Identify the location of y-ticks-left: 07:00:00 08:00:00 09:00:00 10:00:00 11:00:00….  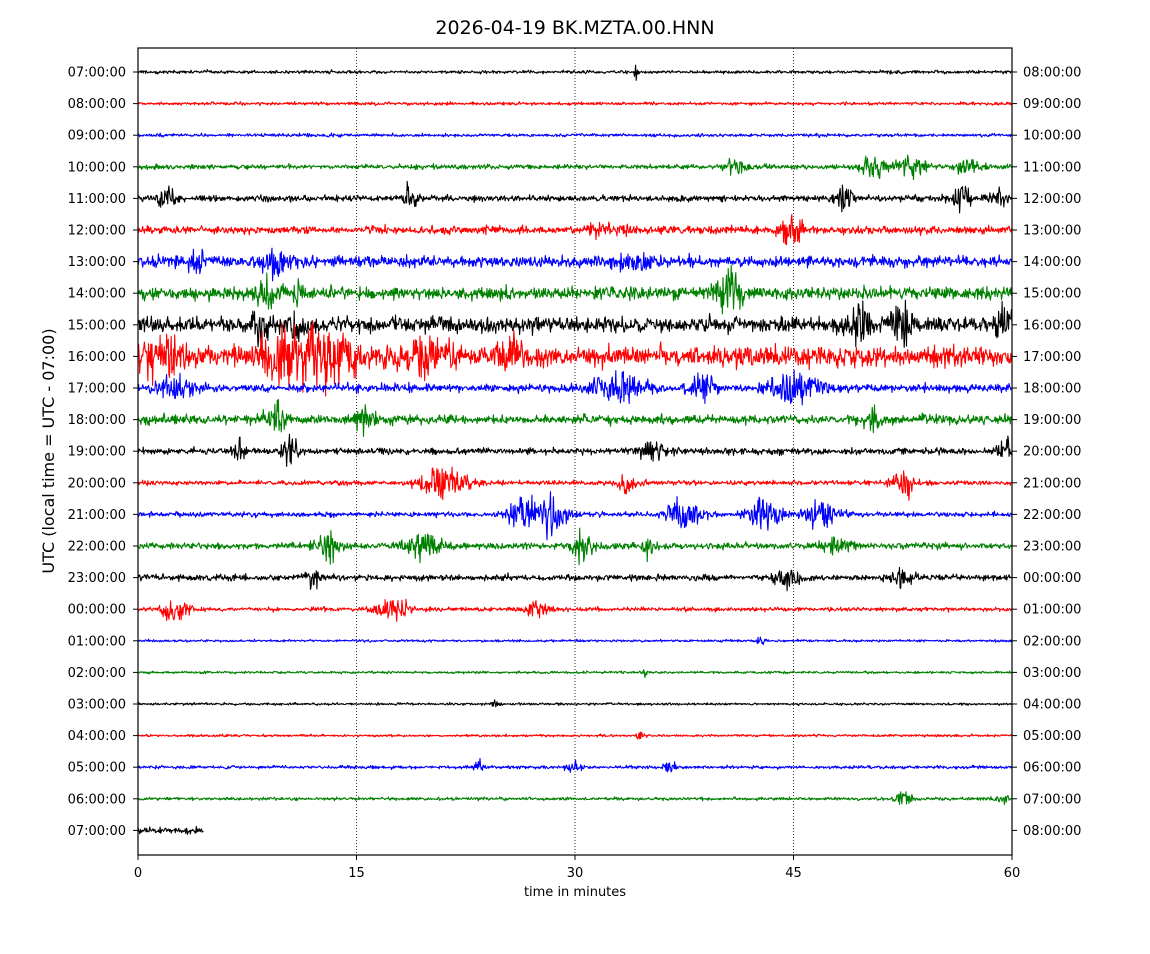
(103, 452).